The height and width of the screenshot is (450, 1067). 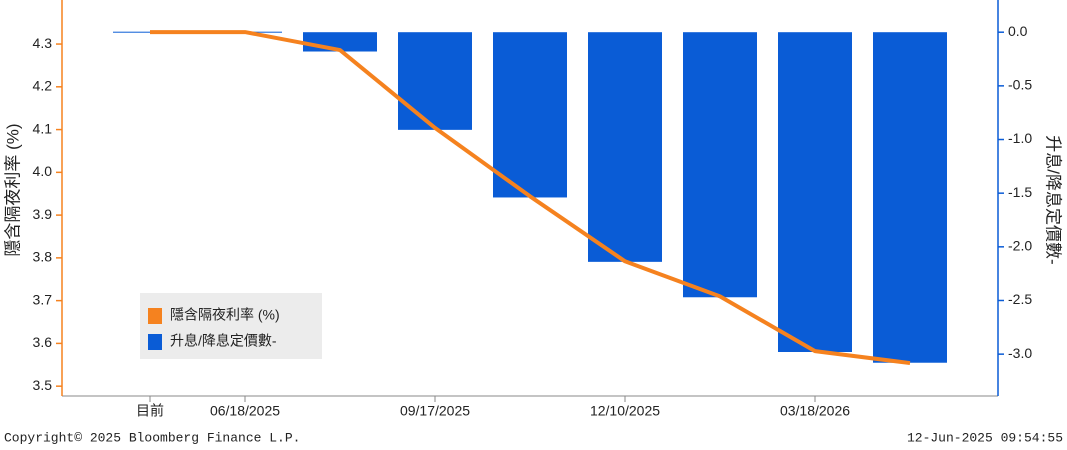 I want to click on y-tick-label: 3.8, so click(x=43, y=257).